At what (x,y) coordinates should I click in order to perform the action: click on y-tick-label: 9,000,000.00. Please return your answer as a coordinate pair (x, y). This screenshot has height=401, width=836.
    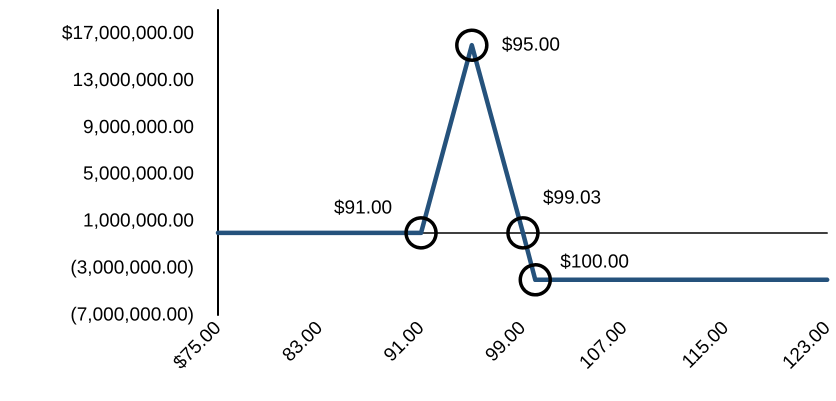
    Looking at the image, I should click on (138, 127).